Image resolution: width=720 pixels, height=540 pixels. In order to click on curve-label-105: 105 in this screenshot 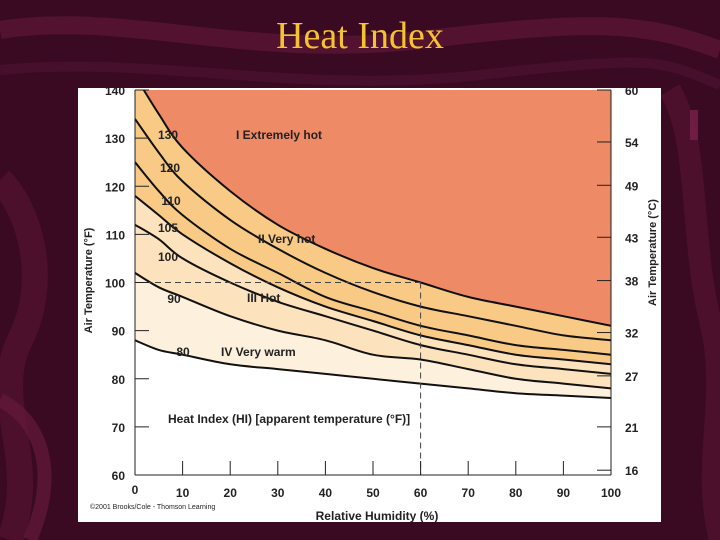, I will do `click(168, 228)`.